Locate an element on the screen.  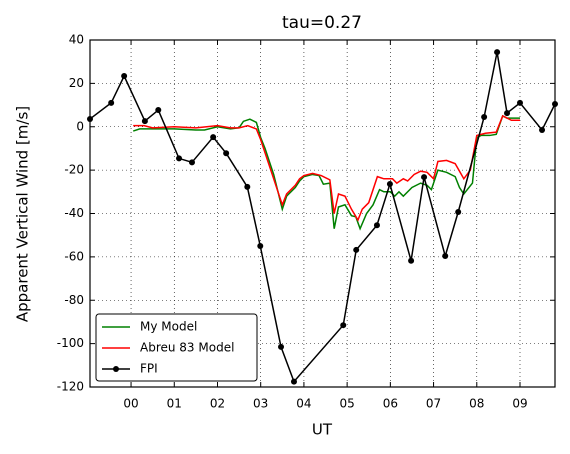
y-tick-label: 0 is located at coordinates (80, 126).